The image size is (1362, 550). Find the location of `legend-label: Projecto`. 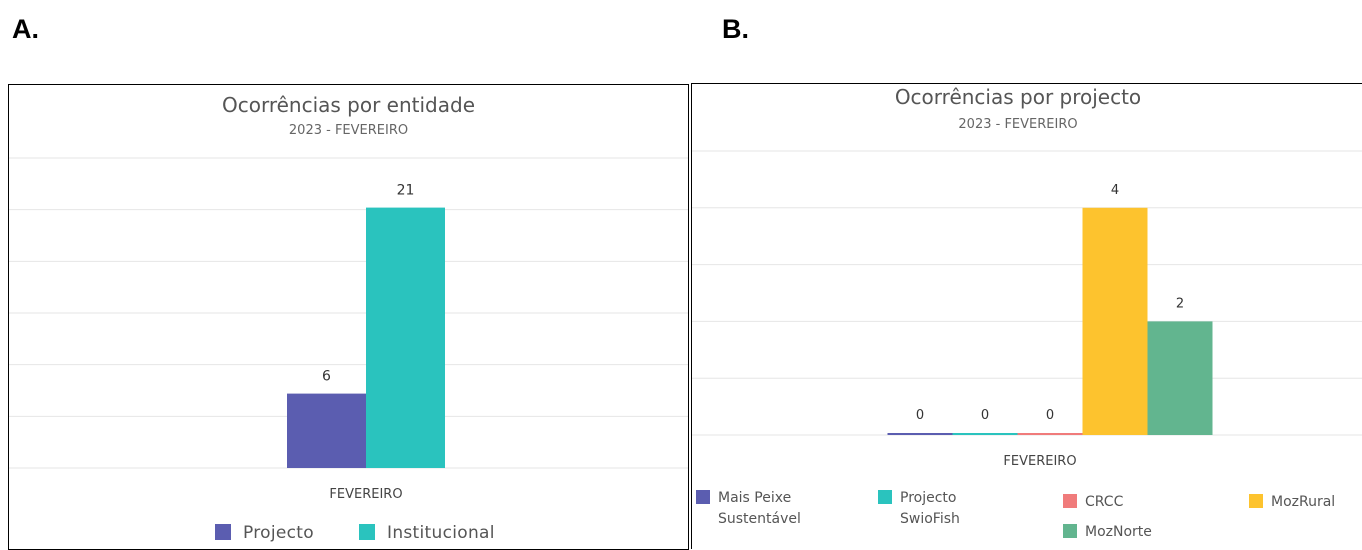

legend-label: Projecto is located at coordinates (278, 533).